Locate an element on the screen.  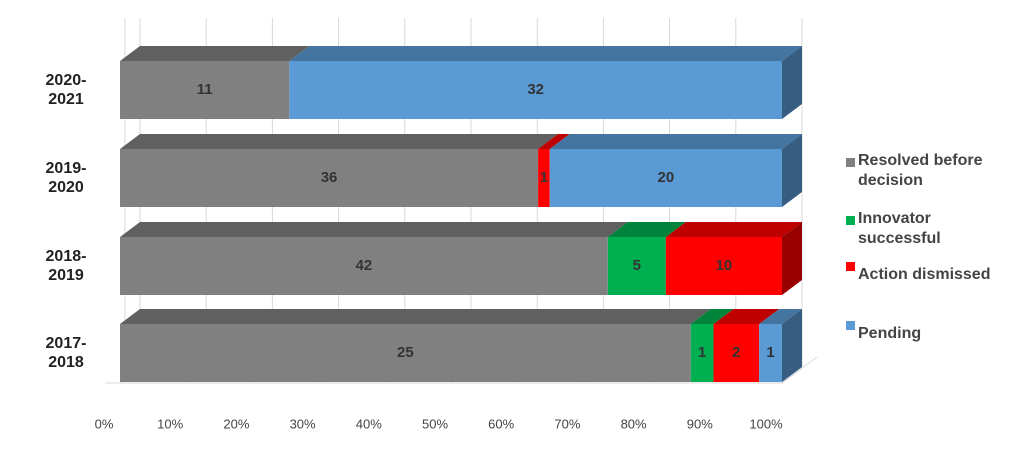
category-label: 2020-2021 is located at coordinates (66, 90).